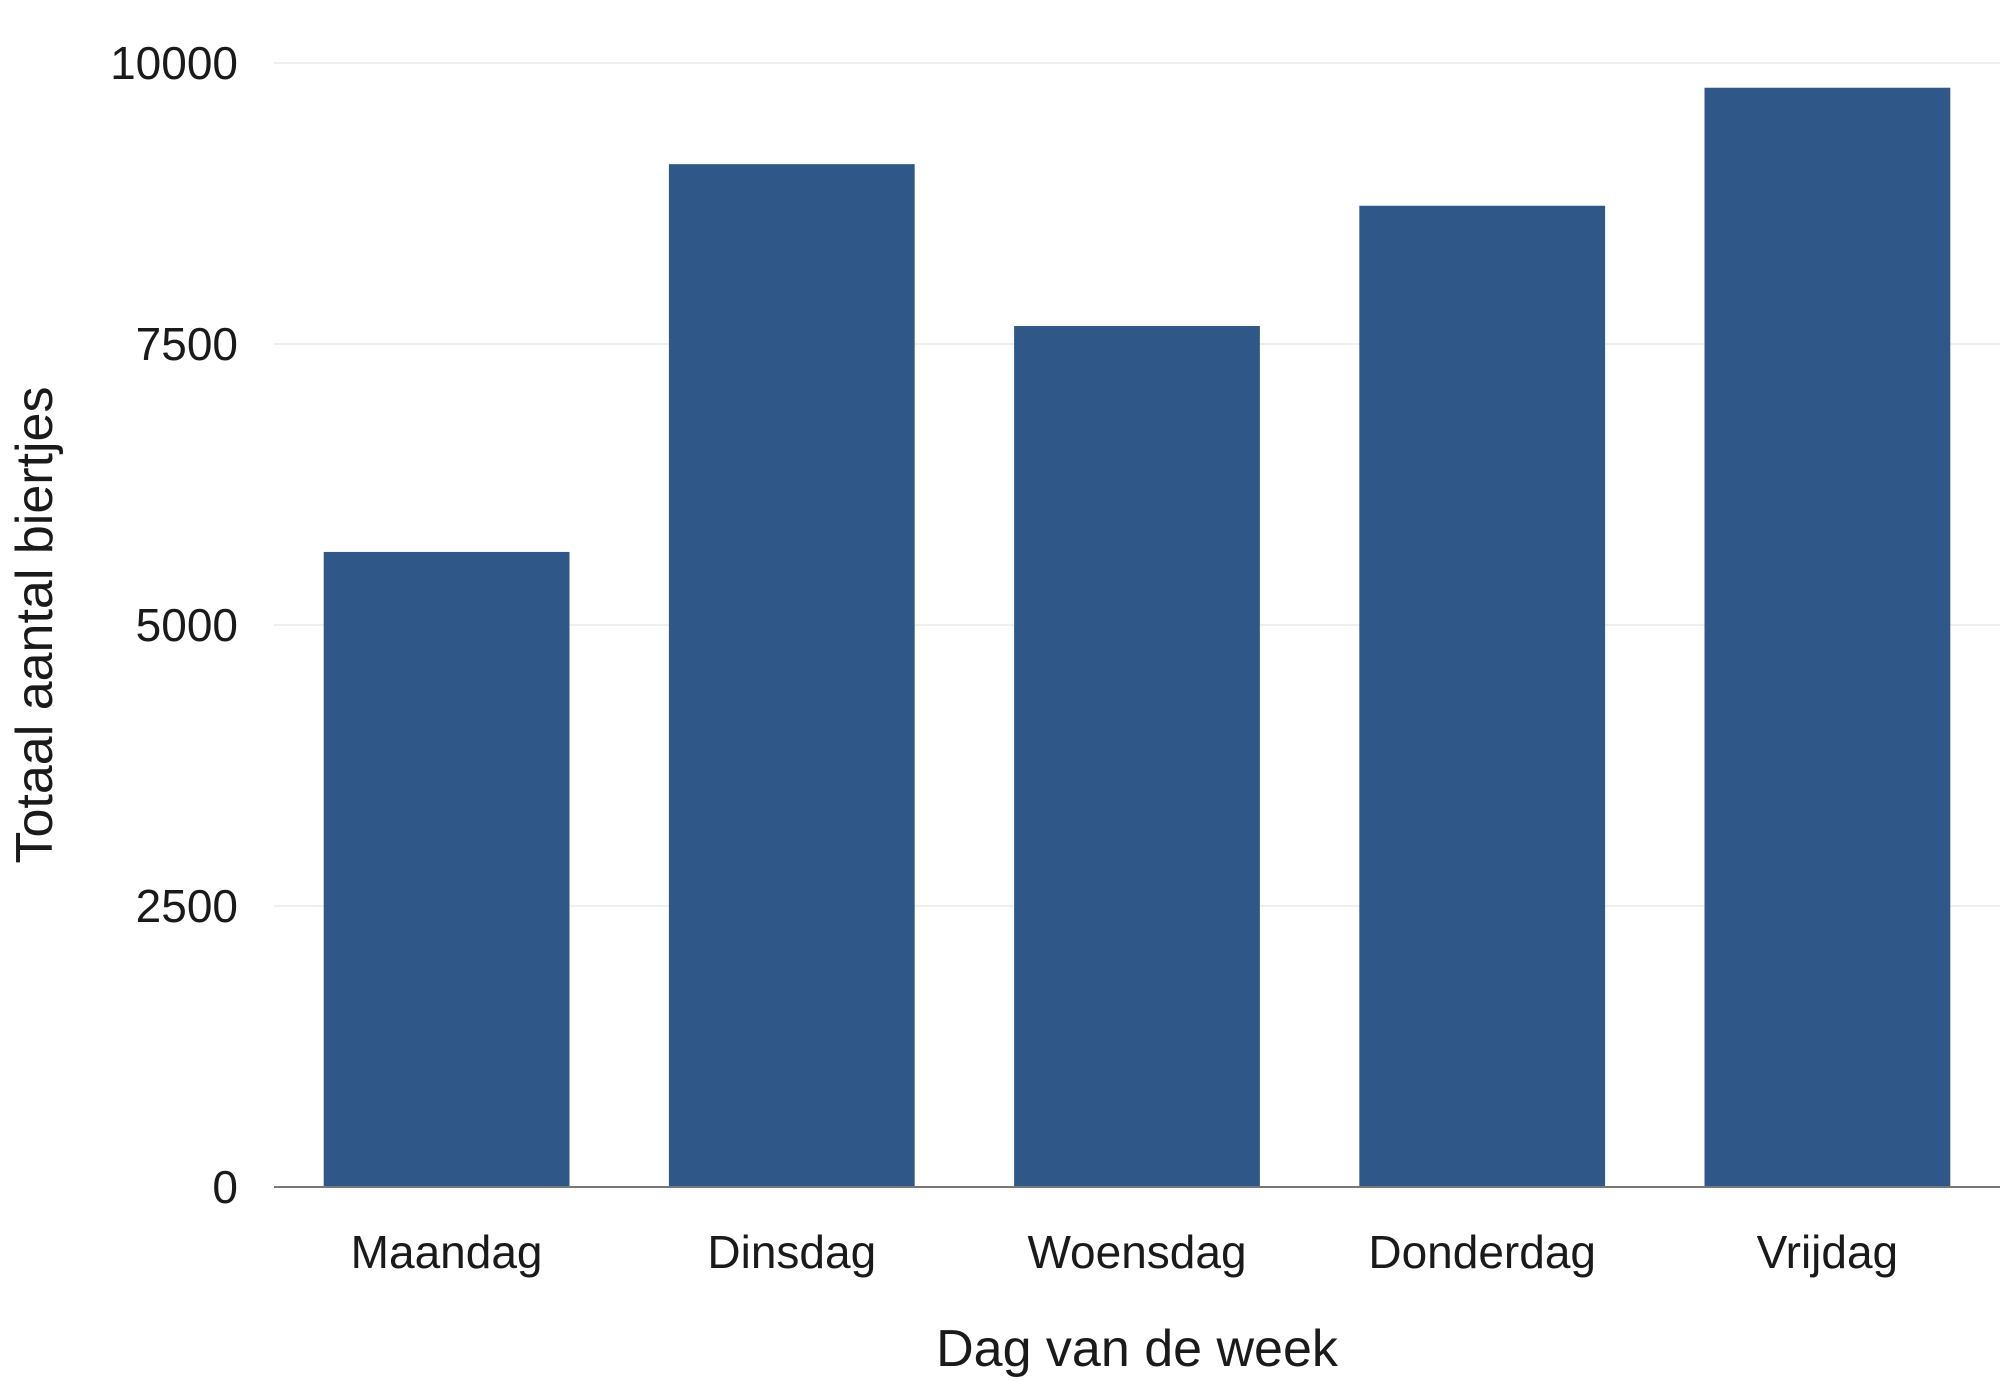  What do you see at coordinates (791, 675) in the screenshot?
I see `bar-dinsdag` at bounding box center [791, 675].